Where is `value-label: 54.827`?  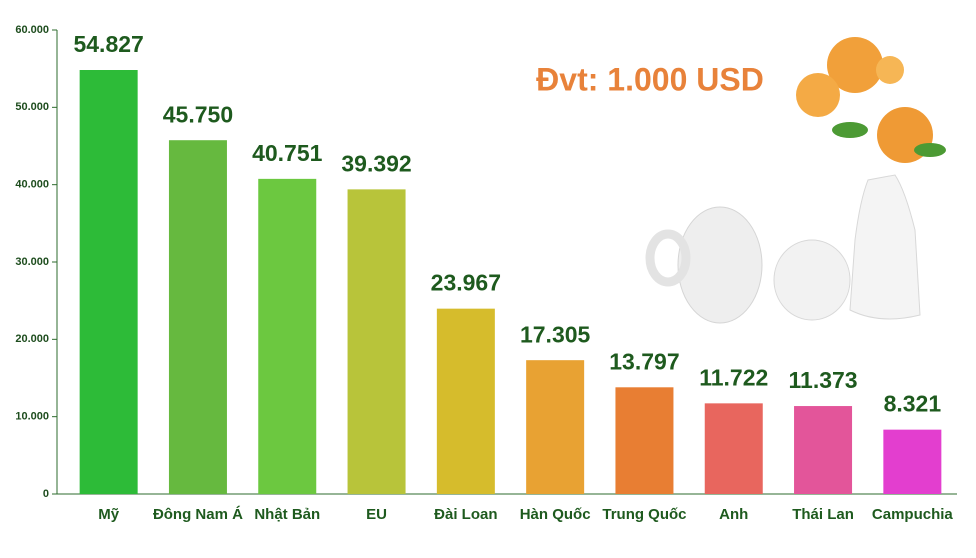 value-label: 54.827 is located at coordinates (108, 44).